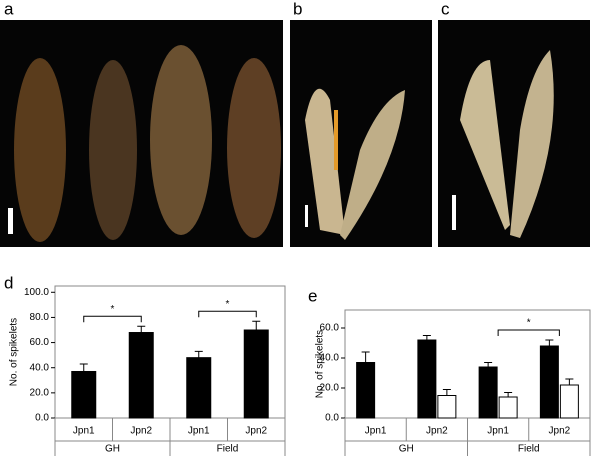  I want to click on y-tick-label: 80.0, so click(40, 317).